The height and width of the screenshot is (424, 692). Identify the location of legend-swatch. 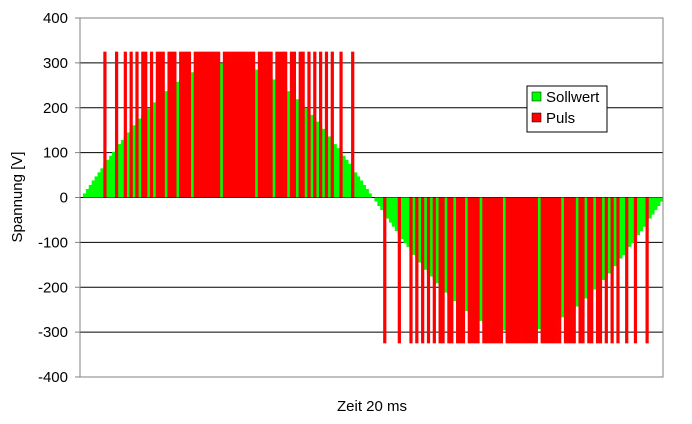
(536, 117).